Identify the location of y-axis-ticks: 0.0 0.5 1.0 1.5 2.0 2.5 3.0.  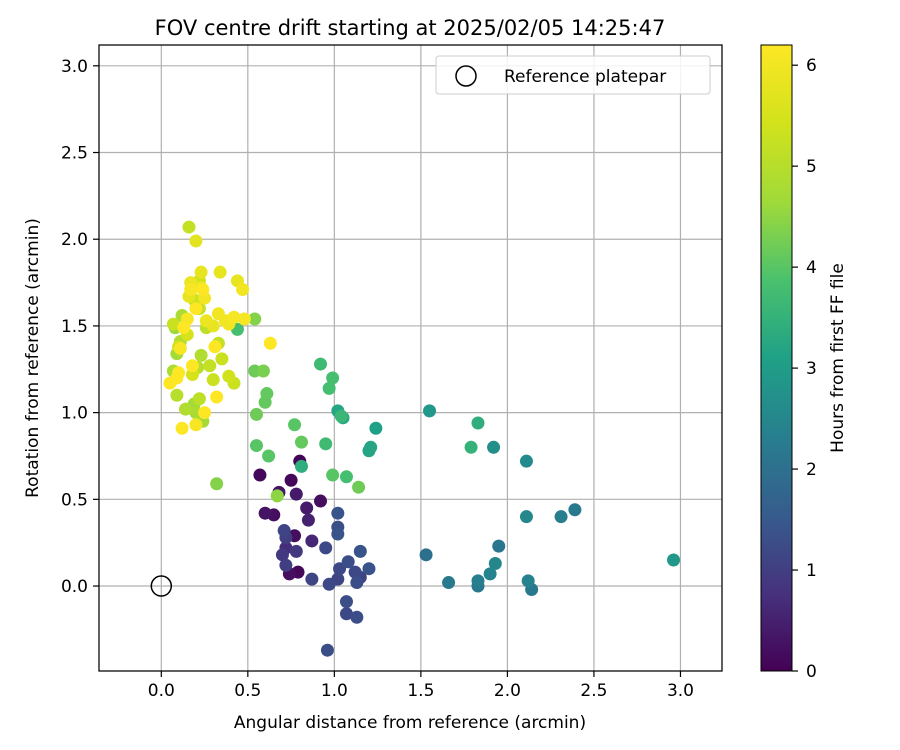
(80, 327).